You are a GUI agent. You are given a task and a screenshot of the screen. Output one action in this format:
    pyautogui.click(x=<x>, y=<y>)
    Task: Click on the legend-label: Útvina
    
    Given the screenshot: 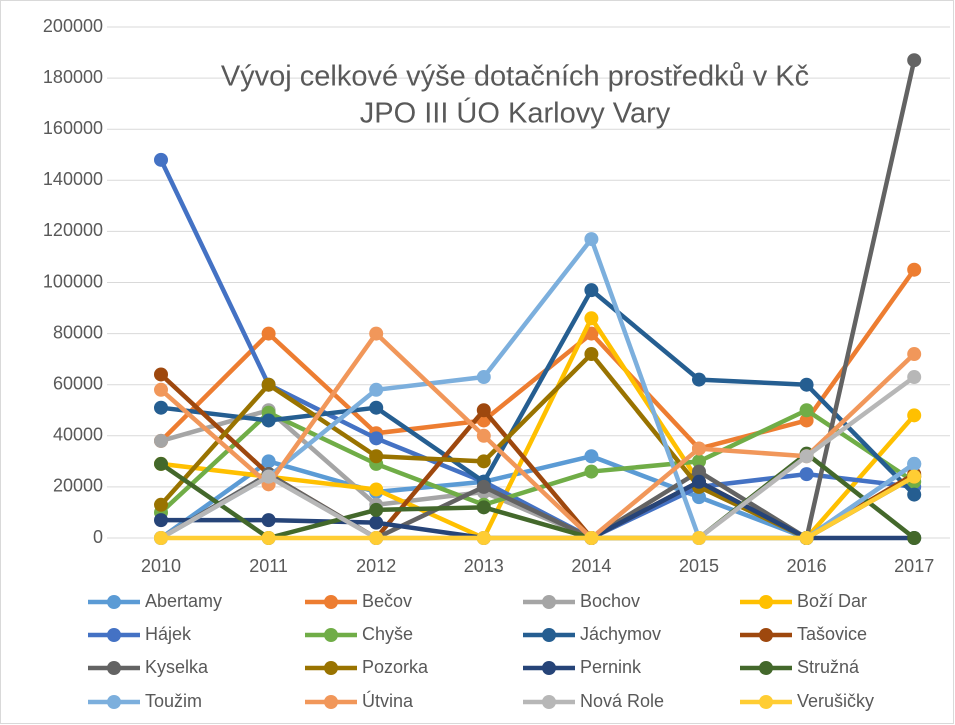 What is the action you would take?
    pyautogui.click(x=388, y=700)
    